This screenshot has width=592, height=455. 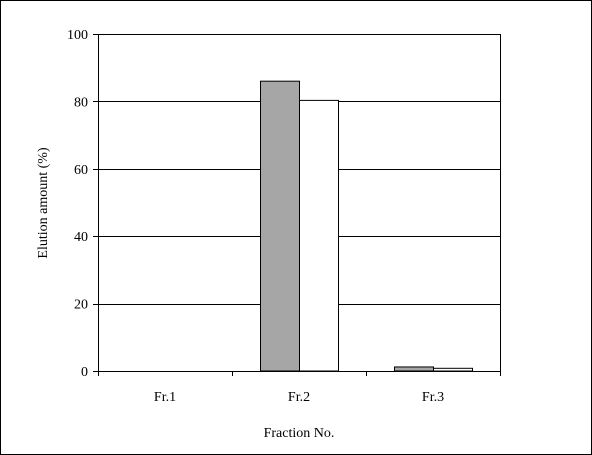 I want to click on bar-Fr.3-series-2, so click(x=453, y=369).